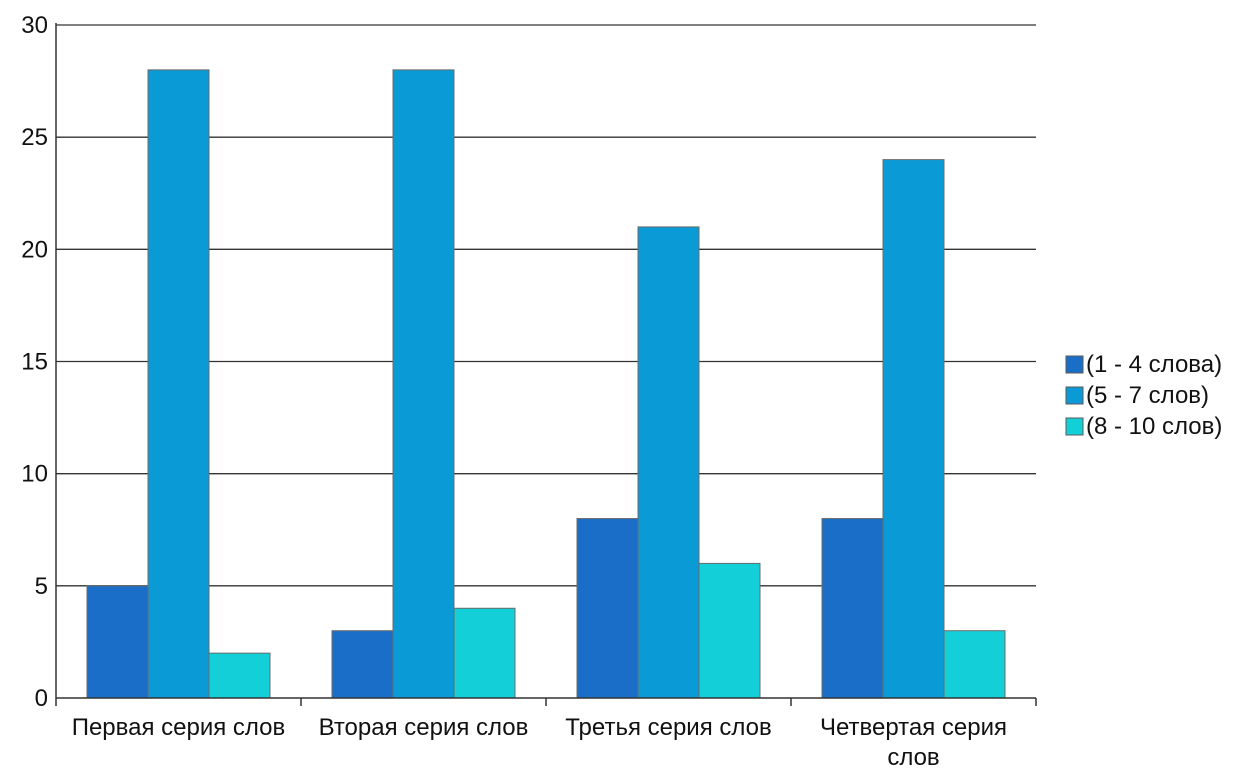  Describe the element at coordinates (668, 727) in the screenshot. I see `x-category-label: Третья серия слов` at that location.